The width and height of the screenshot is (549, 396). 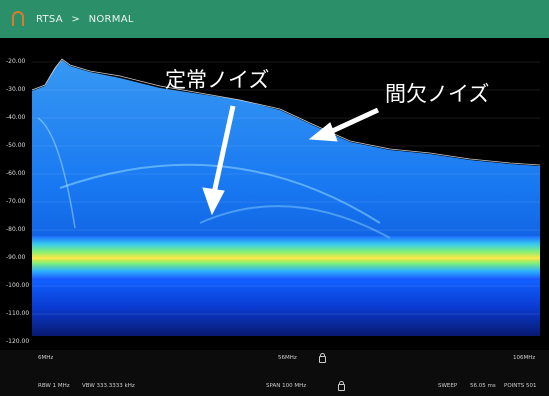 I want to click on y-tick-label: -100.00, so click(x=18, y=285).